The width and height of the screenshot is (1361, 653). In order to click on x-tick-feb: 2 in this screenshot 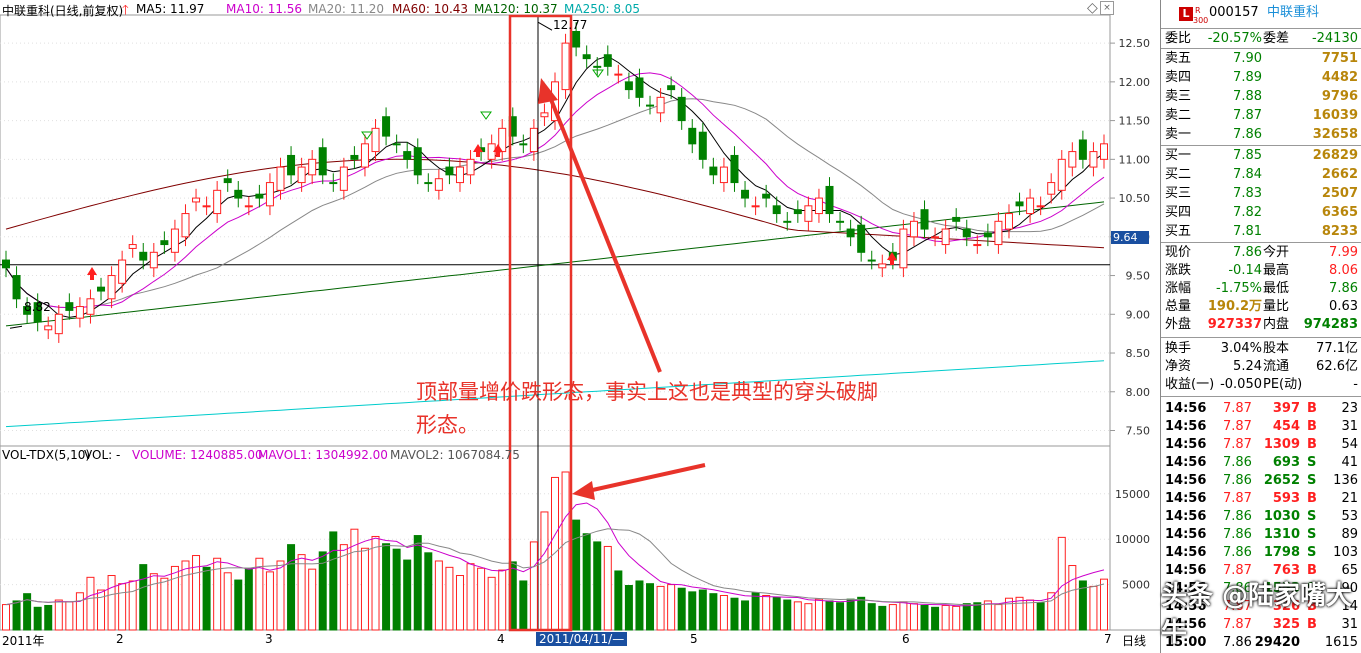, I will do `click(120, 639)`.